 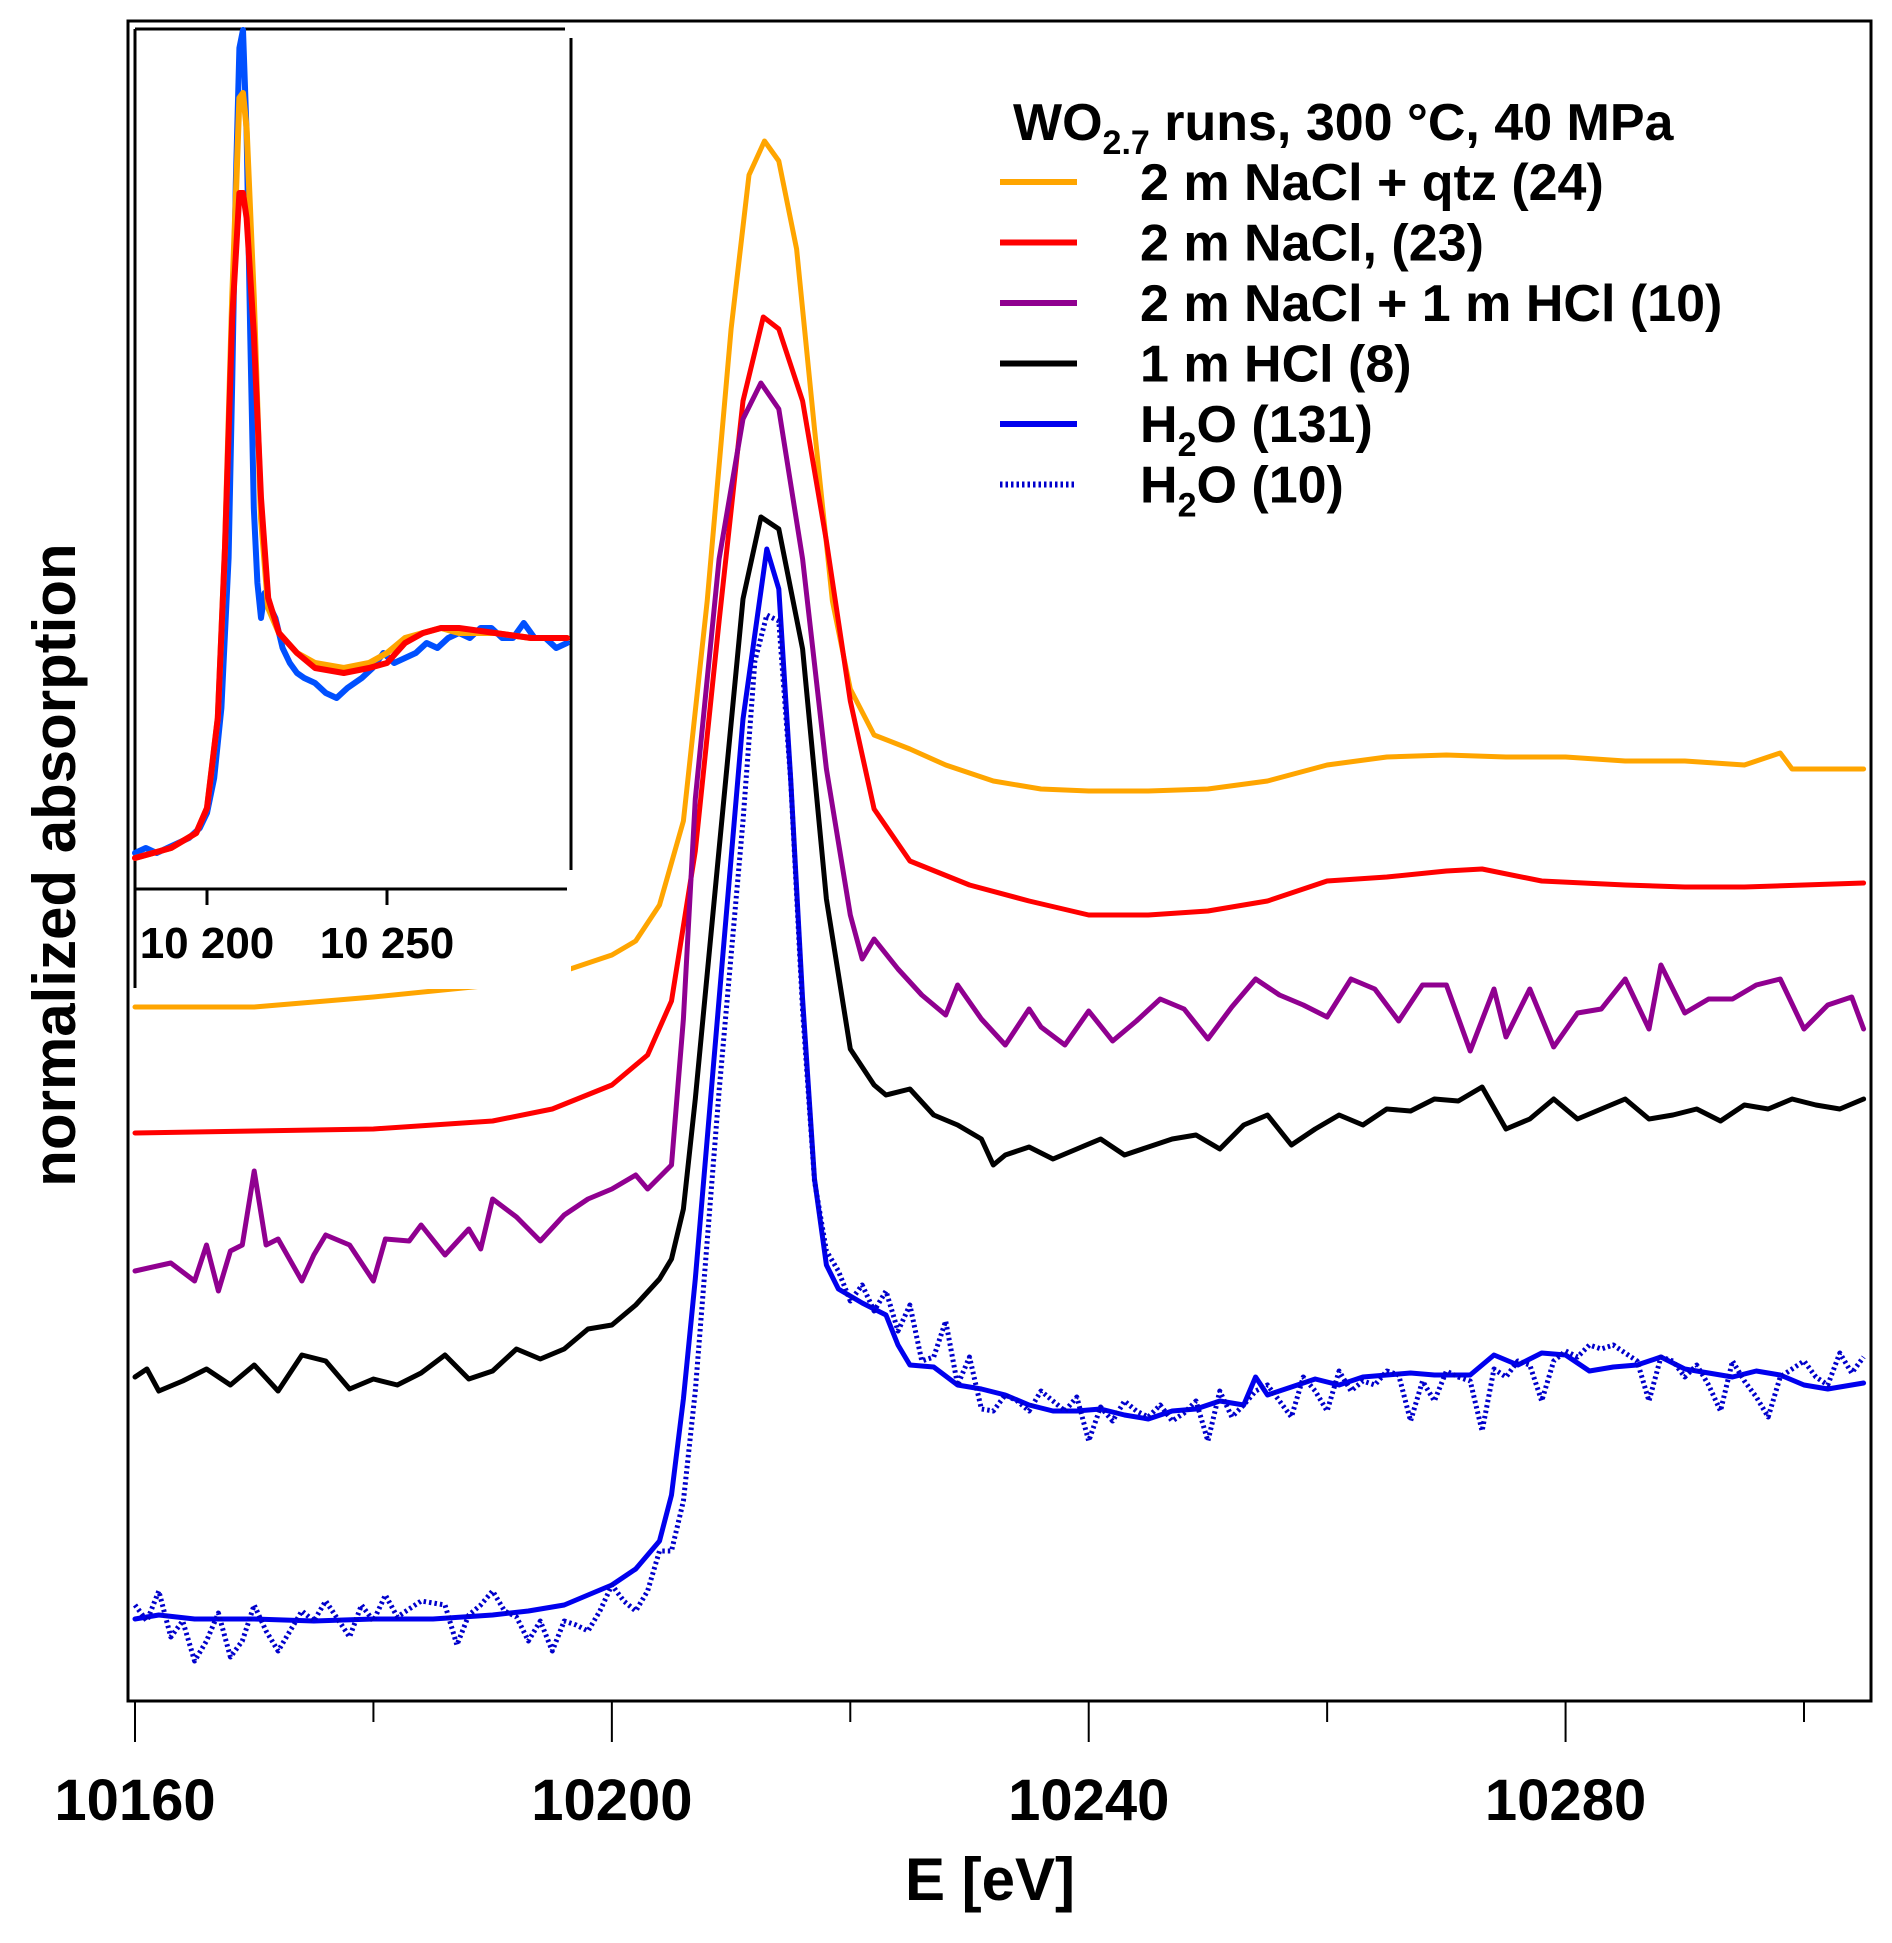 I want to click on x-tick-label: 10160, so click(x=134, y=1800).